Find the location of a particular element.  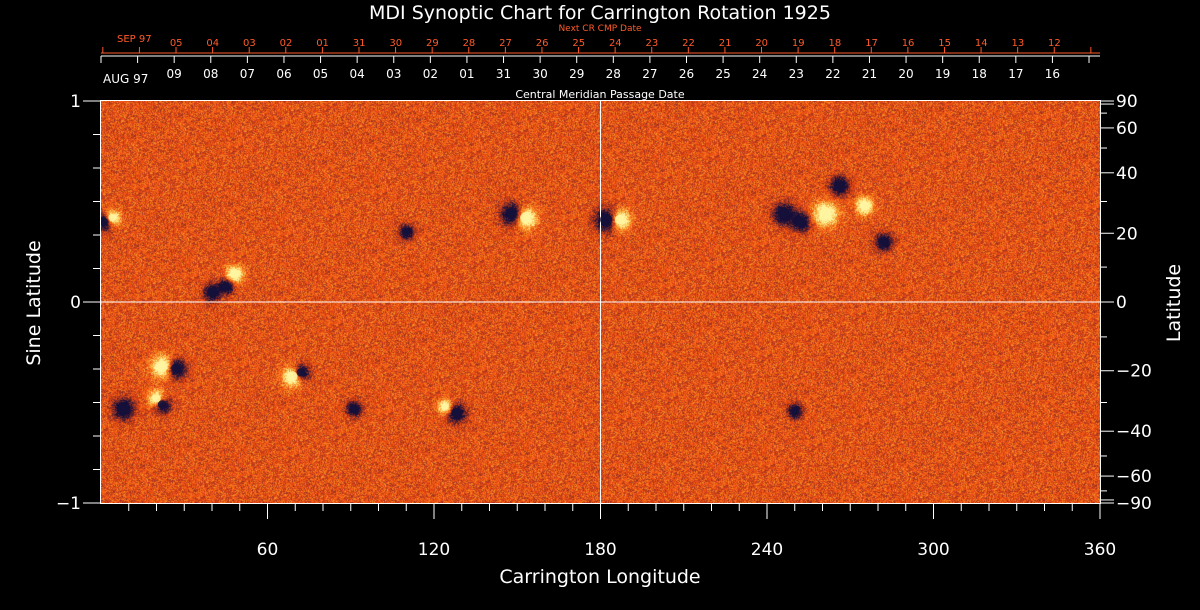

cmp-date-label: 07 is located at coordinates (247, 74).